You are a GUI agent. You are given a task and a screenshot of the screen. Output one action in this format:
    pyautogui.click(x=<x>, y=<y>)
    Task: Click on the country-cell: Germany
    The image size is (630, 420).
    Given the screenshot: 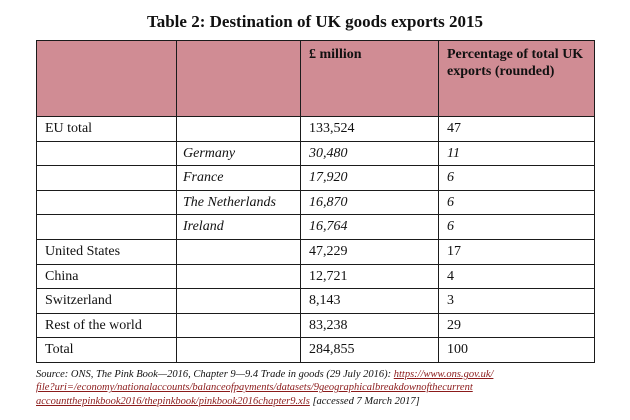 What is the action you would take?
    pyautogui.click(x=238, y=153)
    